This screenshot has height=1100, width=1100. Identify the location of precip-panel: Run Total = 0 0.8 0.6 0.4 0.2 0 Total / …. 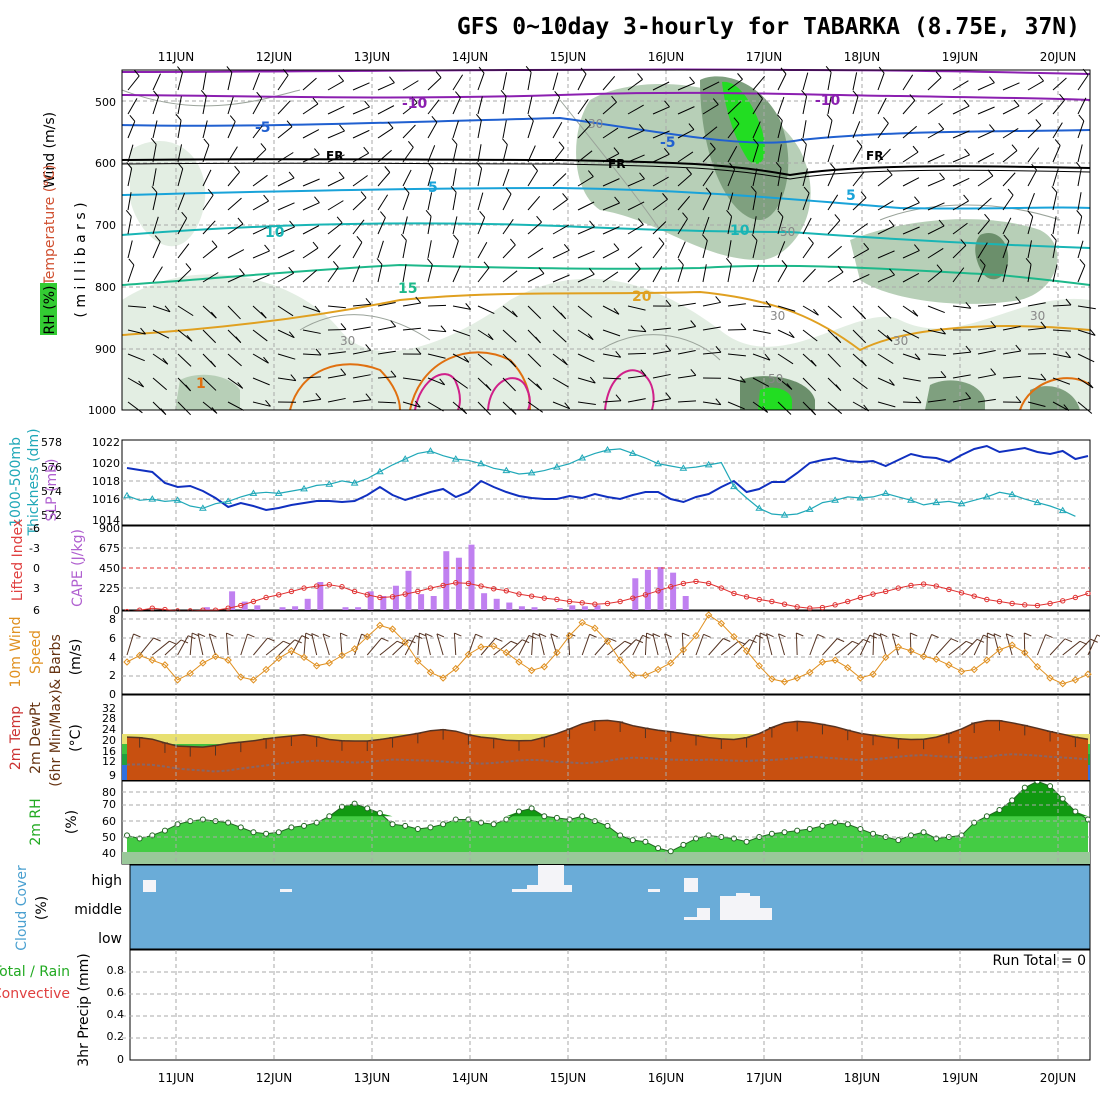
(545, 1008).